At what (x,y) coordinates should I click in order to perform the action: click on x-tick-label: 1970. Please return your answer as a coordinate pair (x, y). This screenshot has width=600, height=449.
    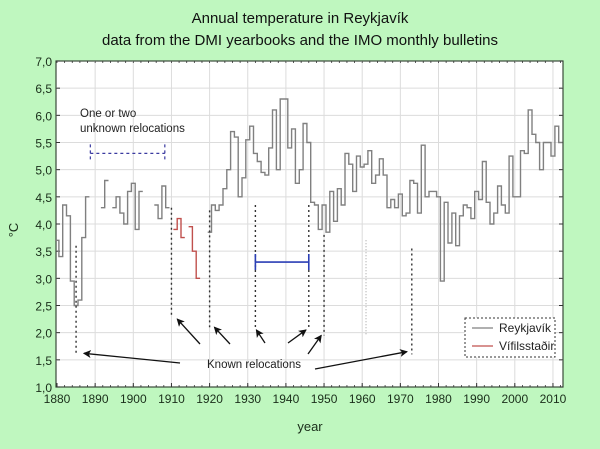
    Looking at the image, I should click on (400, 399).